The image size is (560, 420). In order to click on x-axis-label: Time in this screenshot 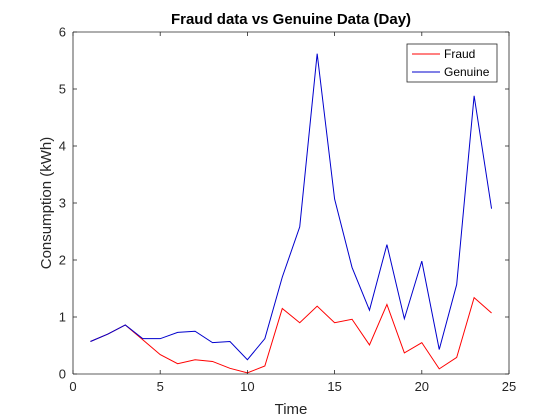, I will do `click(291, 409)`.